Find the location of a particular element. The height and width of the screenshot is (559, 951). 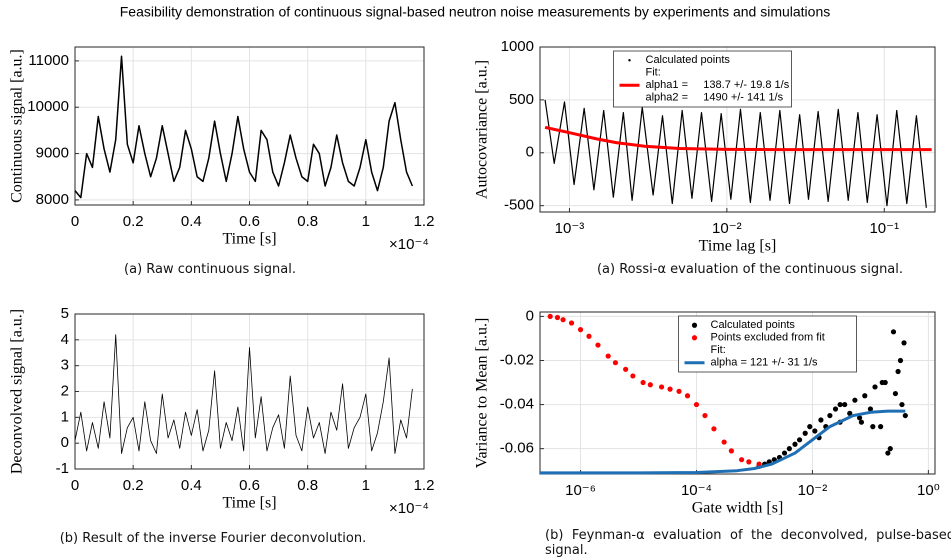

y-tick-label: -500 is located at coordinates (519, 205).